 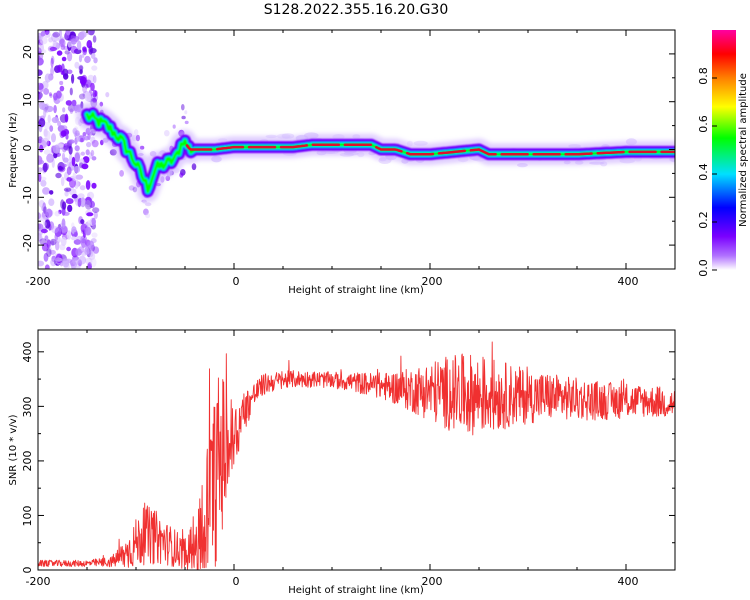 What do you see at coordinates (27, 195) in the screenshot?
I see `y-tick-label: -10` at bounding box center [27, 195].